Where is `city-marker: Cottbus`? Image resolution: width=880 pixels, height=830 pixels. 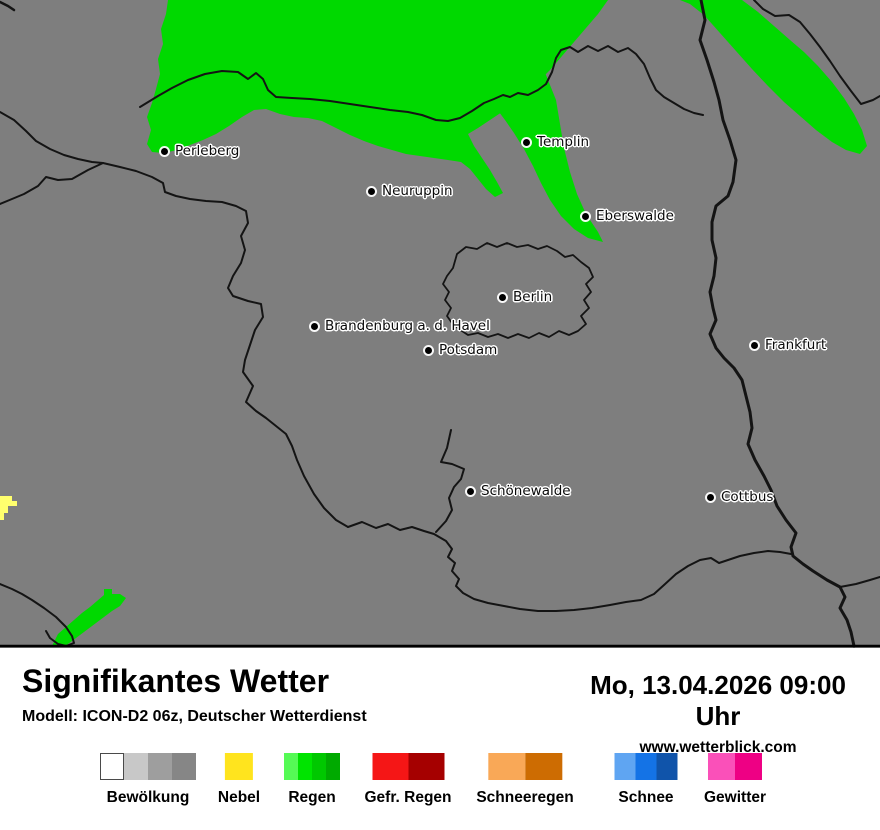
city-marker: Cottbus is located at coordinates (740, 497).